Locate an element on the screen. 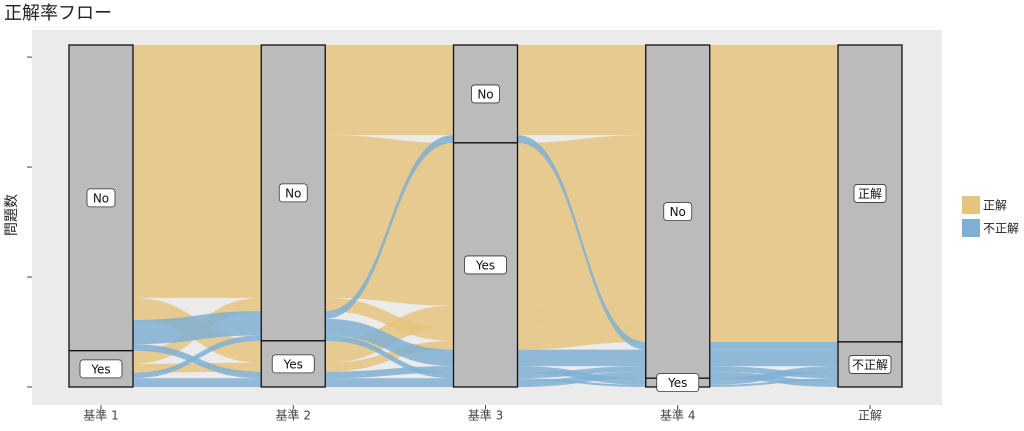 The width and height of the screenshot is (1024, 431). stratum-label: 正解 is located at coordinates (870, 194).